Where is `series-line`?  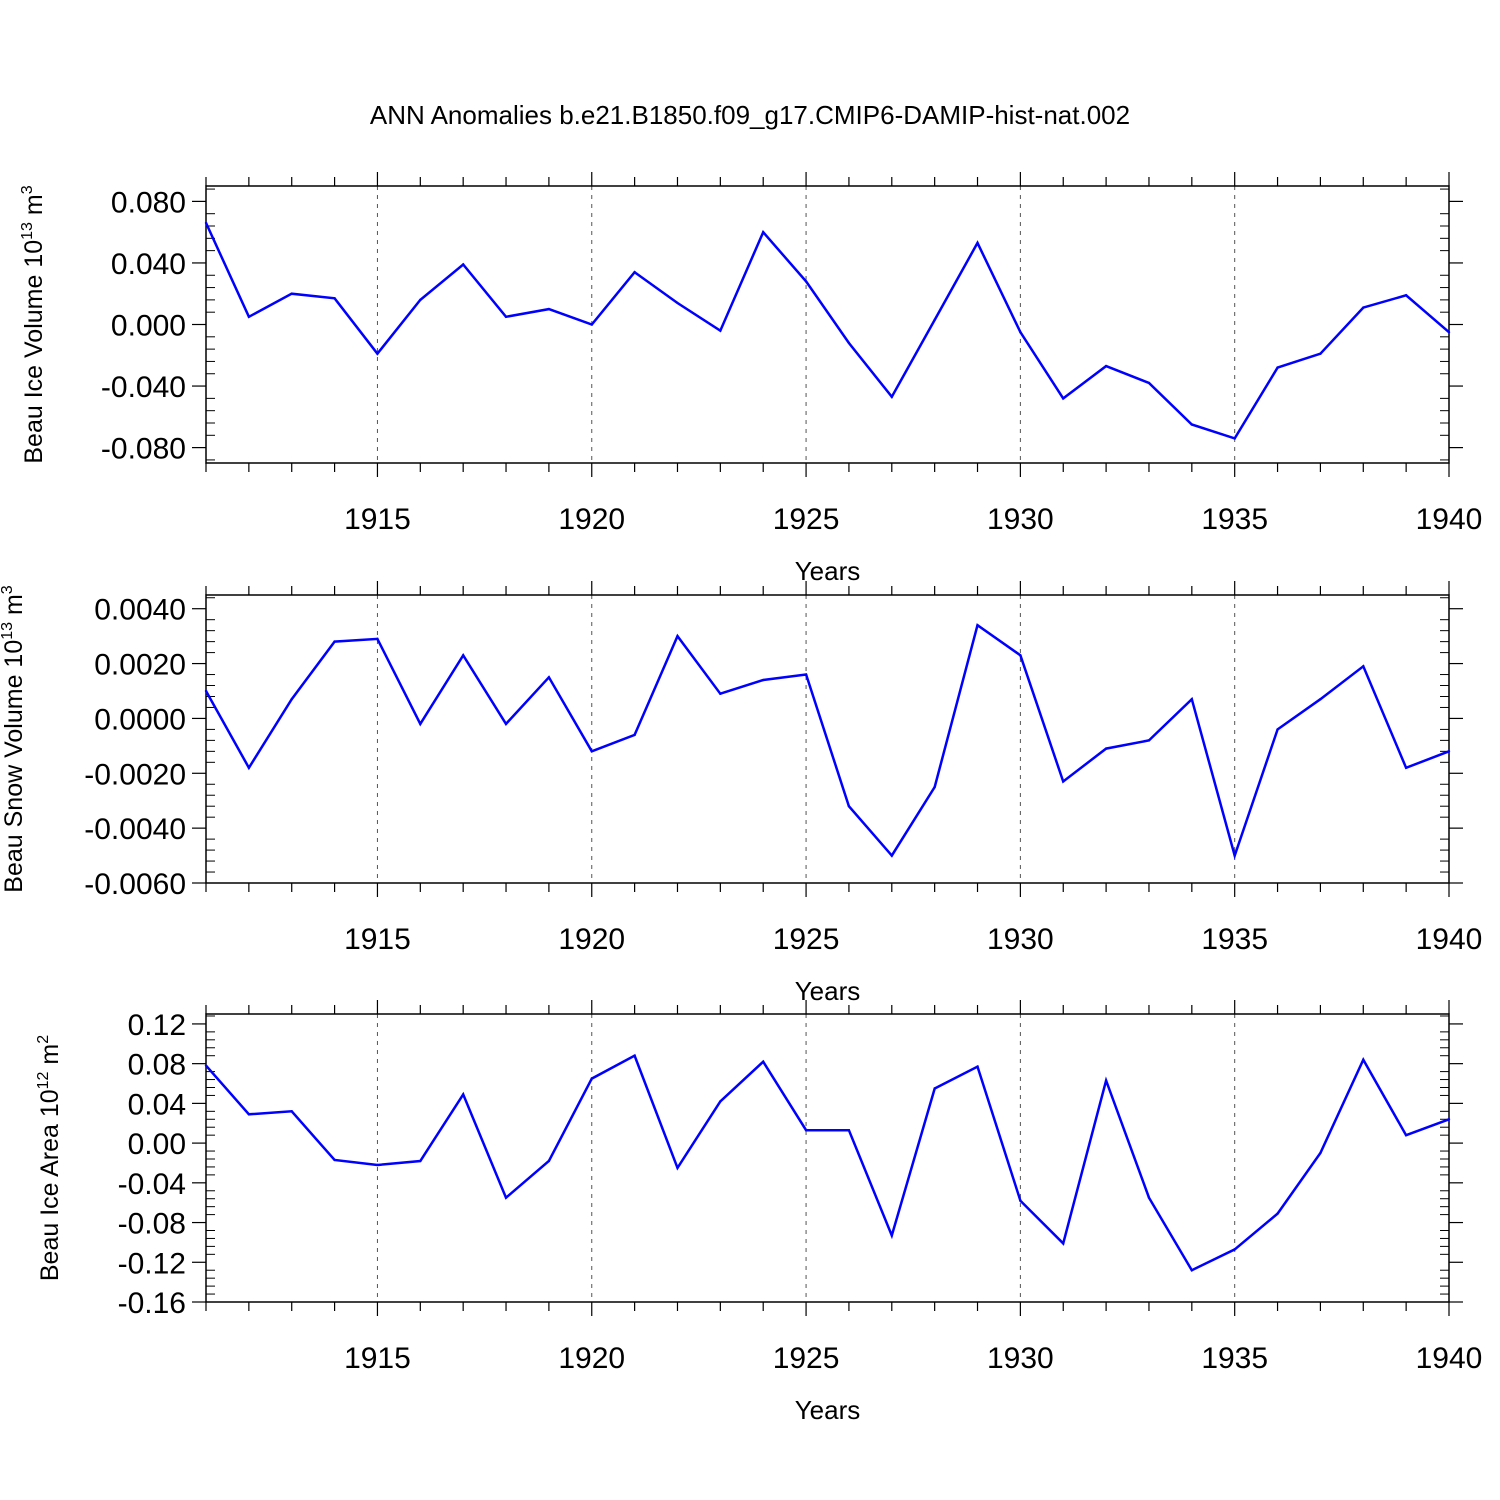 series-line is located at coordinates (827, 741).